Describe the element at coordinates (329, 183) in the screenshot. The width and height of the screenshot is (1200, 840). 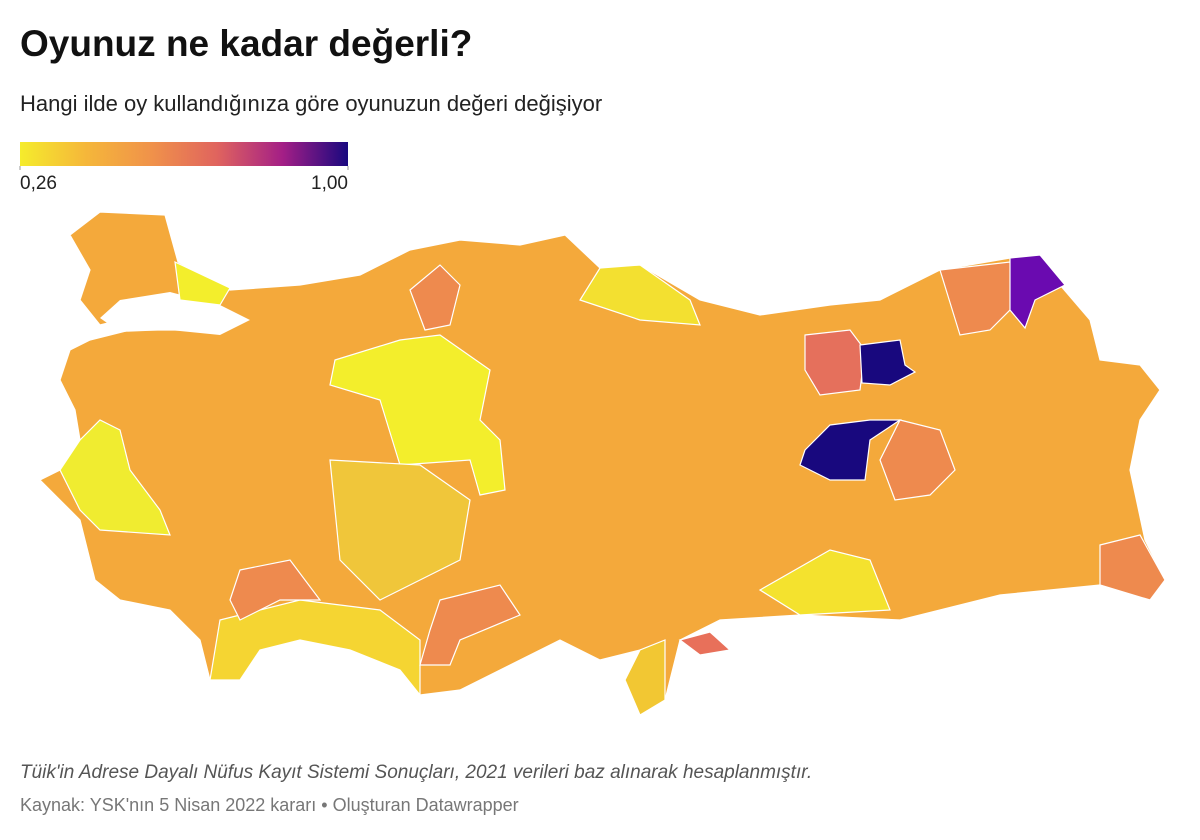
I see `legend-tick-label: 1,00` at that location.